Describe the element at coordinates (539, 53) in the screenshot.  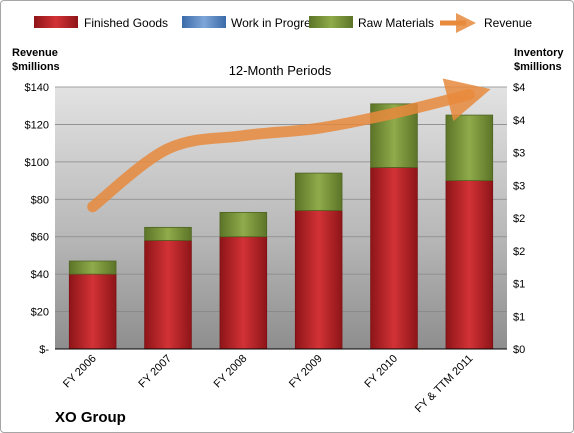
I see `right-axis-title-line1: Inventory` at that location.